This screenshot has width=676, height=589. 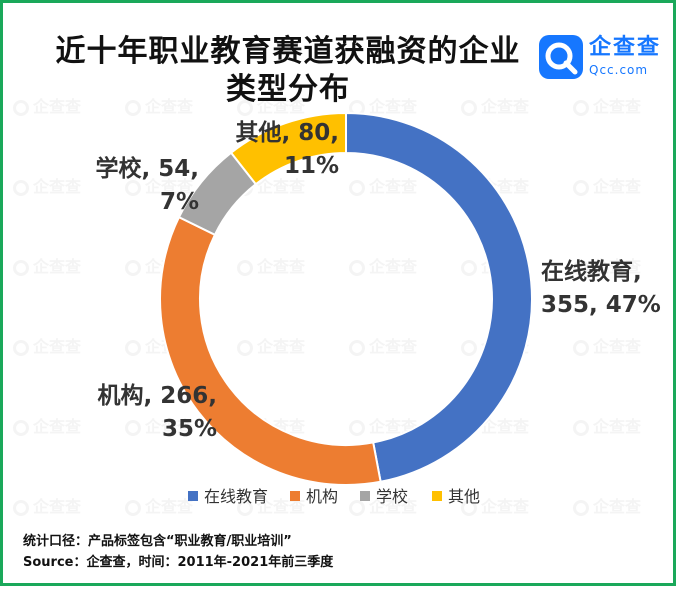 What do you see at coordinates (392, 496) in the screenshot?
I see `legend-label: 学校` at bounding box center [392, 496].